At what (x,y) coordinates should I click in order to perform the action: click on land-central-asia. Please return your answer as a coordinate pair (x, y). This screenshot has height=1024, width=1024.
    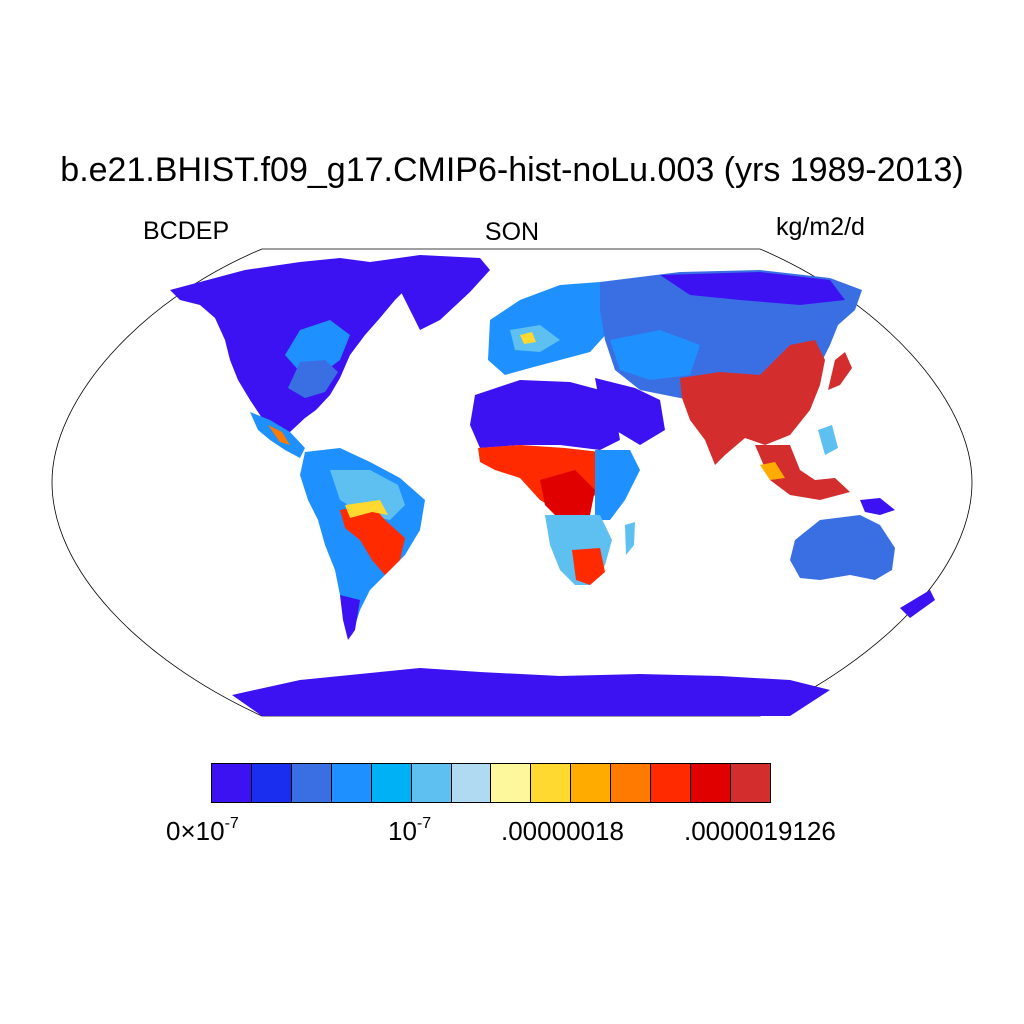
    Looking at the image, I should click on (655, 355).